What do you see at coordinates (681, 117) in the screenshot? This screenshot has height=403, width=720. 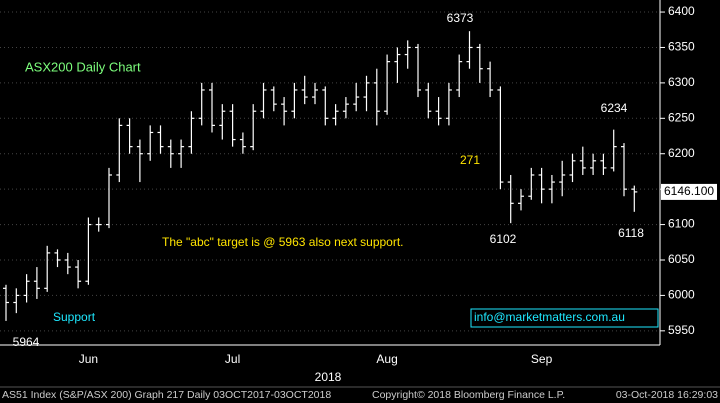 I see `y-tick-label: 6250` at bounding box center [681, 117].